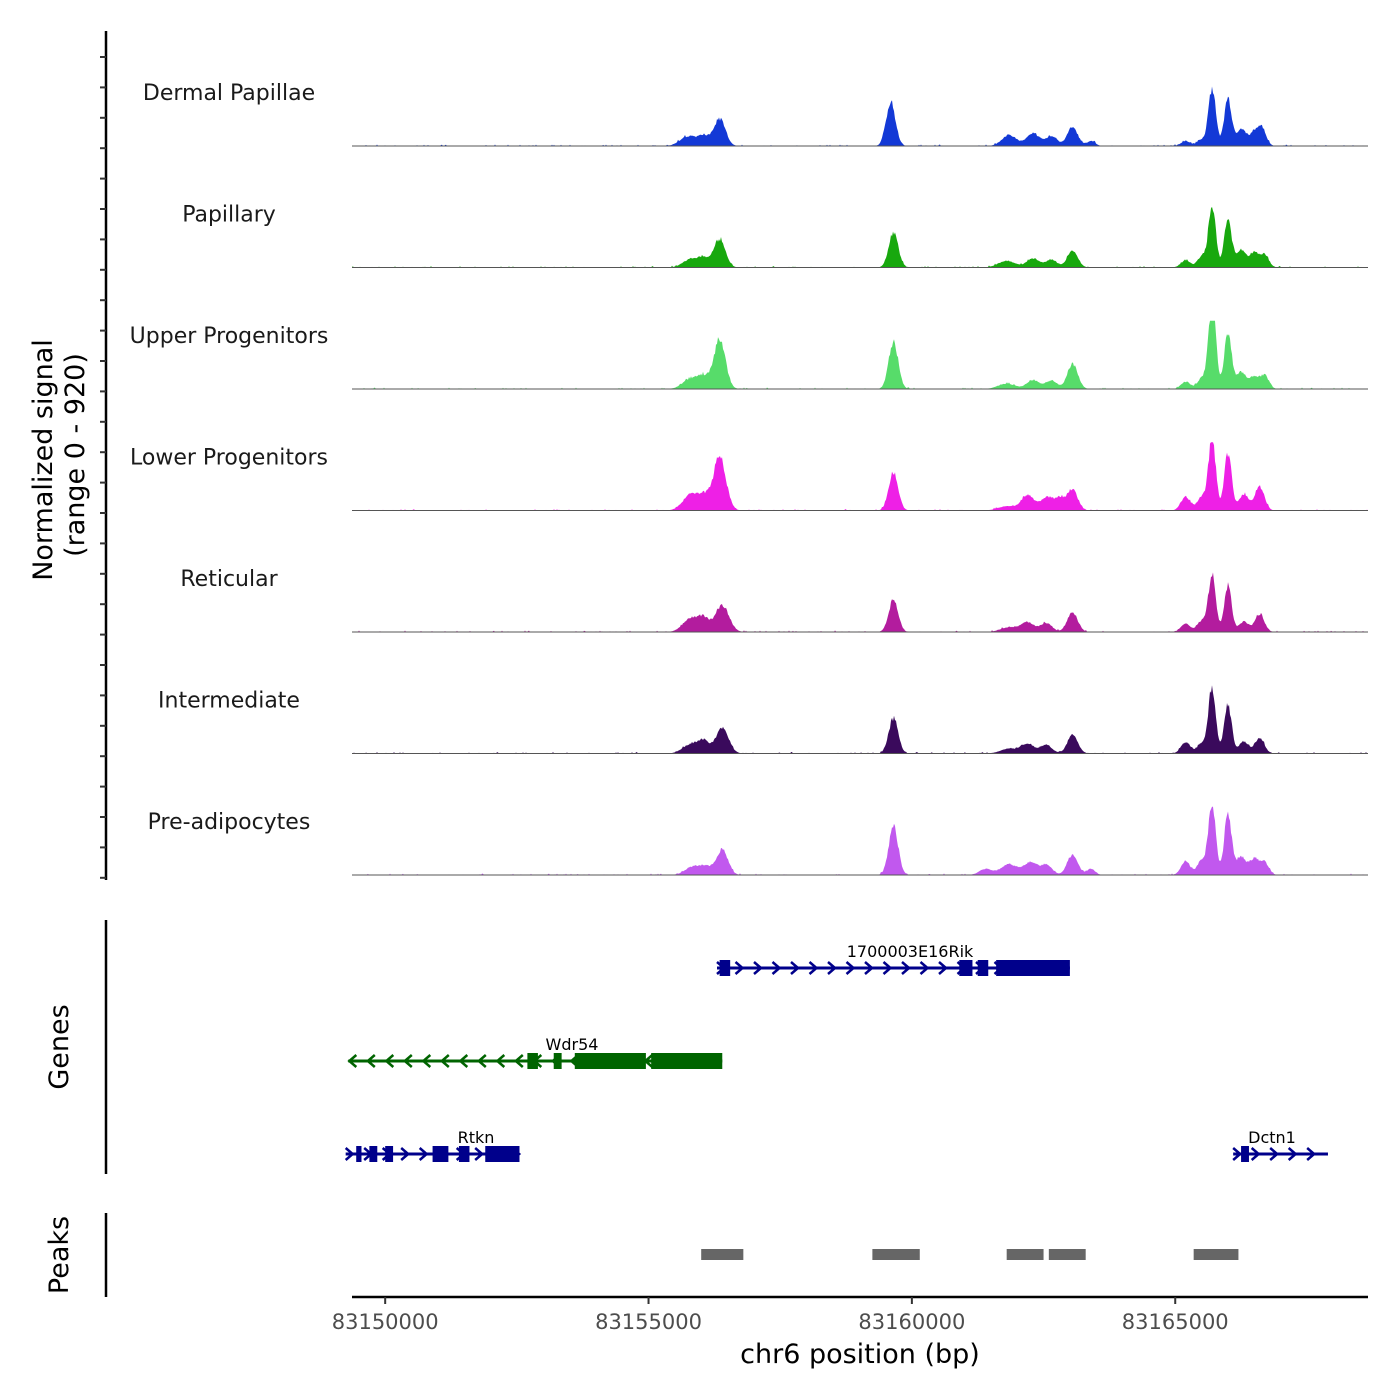 This screenshot has width=1400, height=1400. I want to click on track-dermal-papillae: Dermal Papillae, so click(755, 114).